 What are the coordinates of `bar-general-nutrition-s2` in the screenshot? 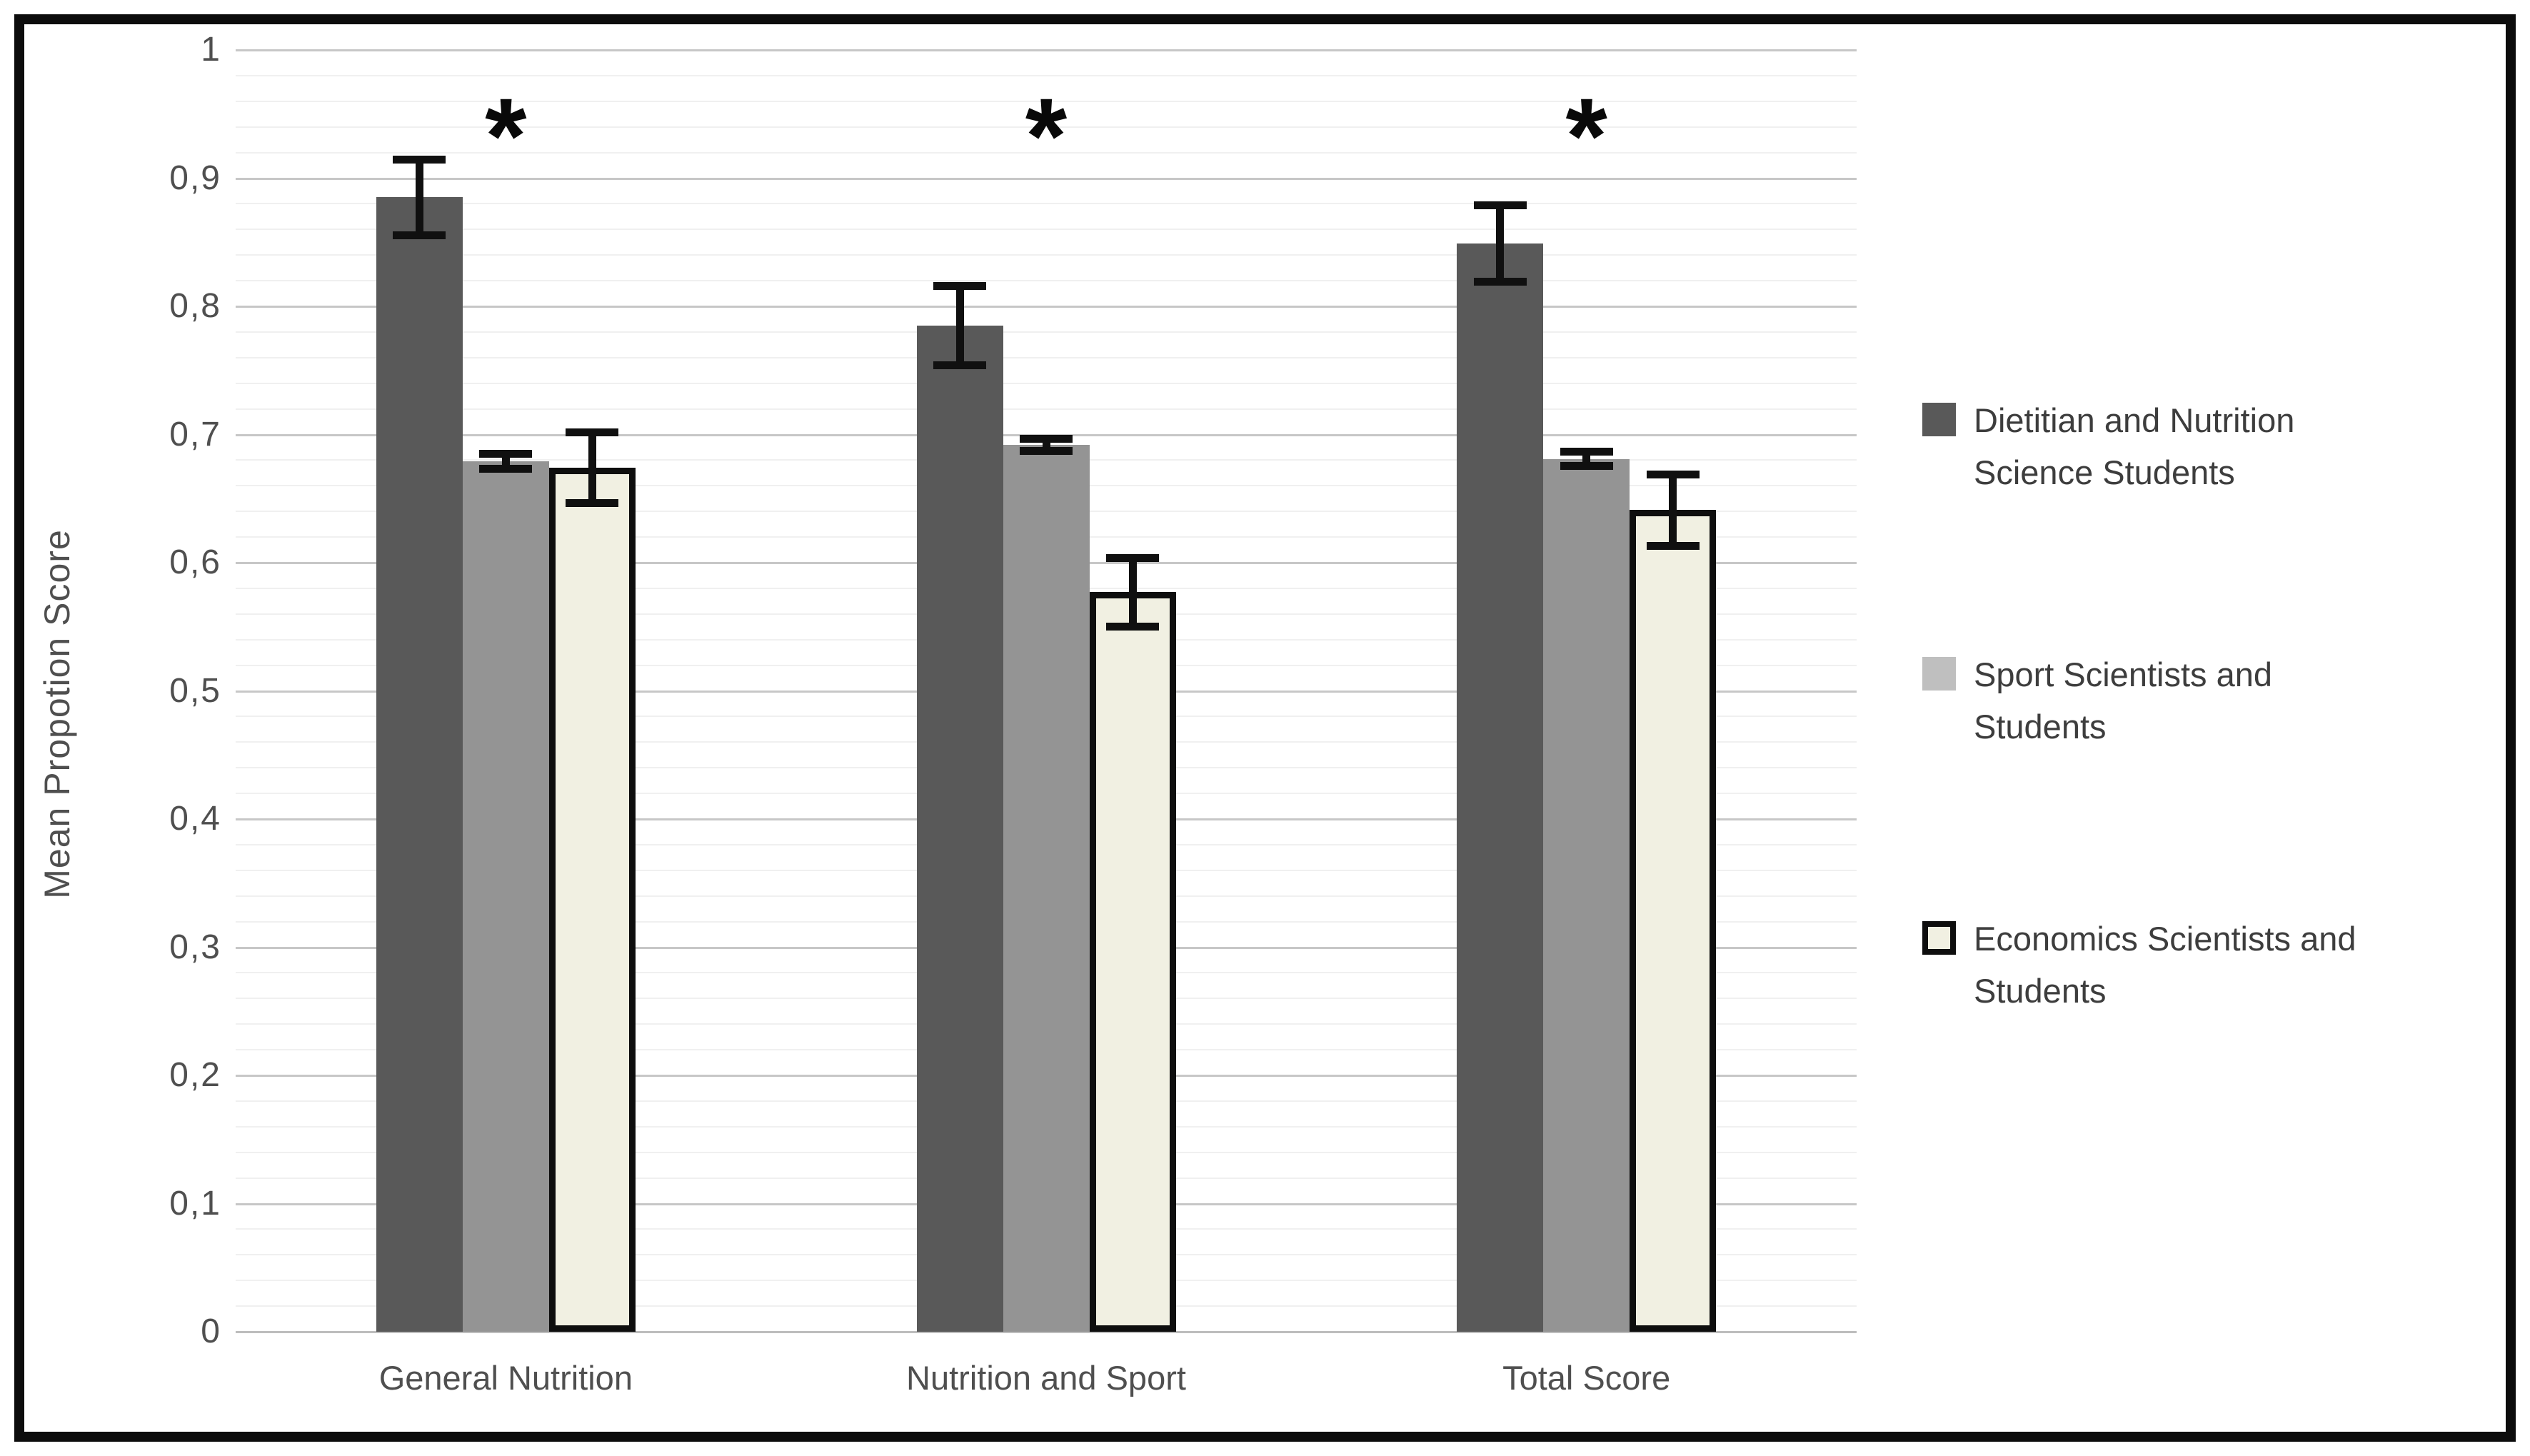 It's located at (505, 896).